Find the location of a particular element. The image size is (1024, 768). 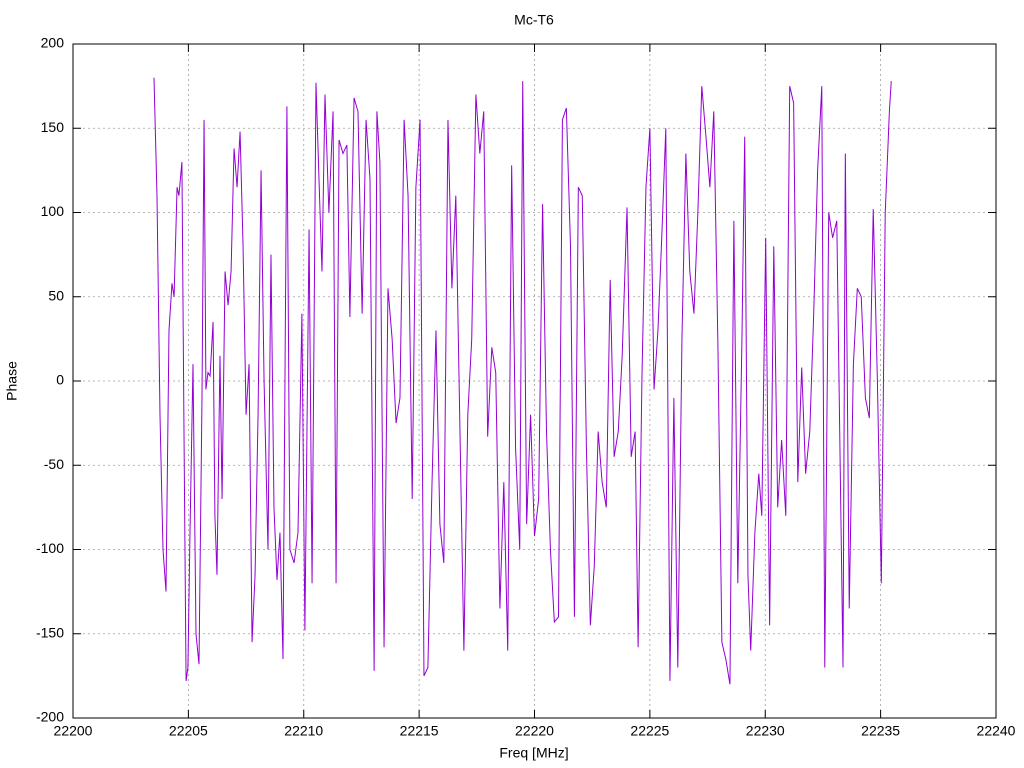

x-tick-label: 22210 is located at coordinates (303, 731).